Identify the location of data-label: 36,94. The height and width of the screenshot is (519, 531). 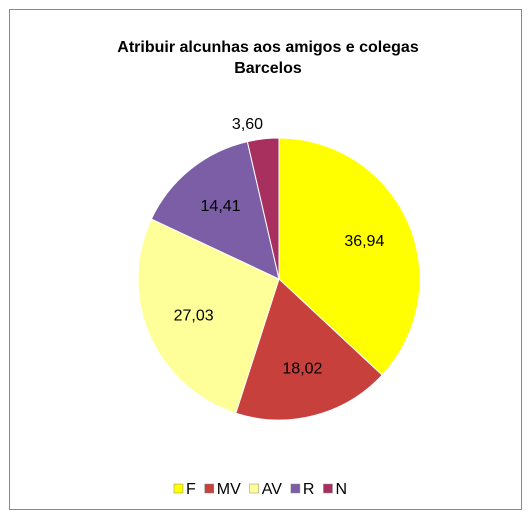
(364, 241).